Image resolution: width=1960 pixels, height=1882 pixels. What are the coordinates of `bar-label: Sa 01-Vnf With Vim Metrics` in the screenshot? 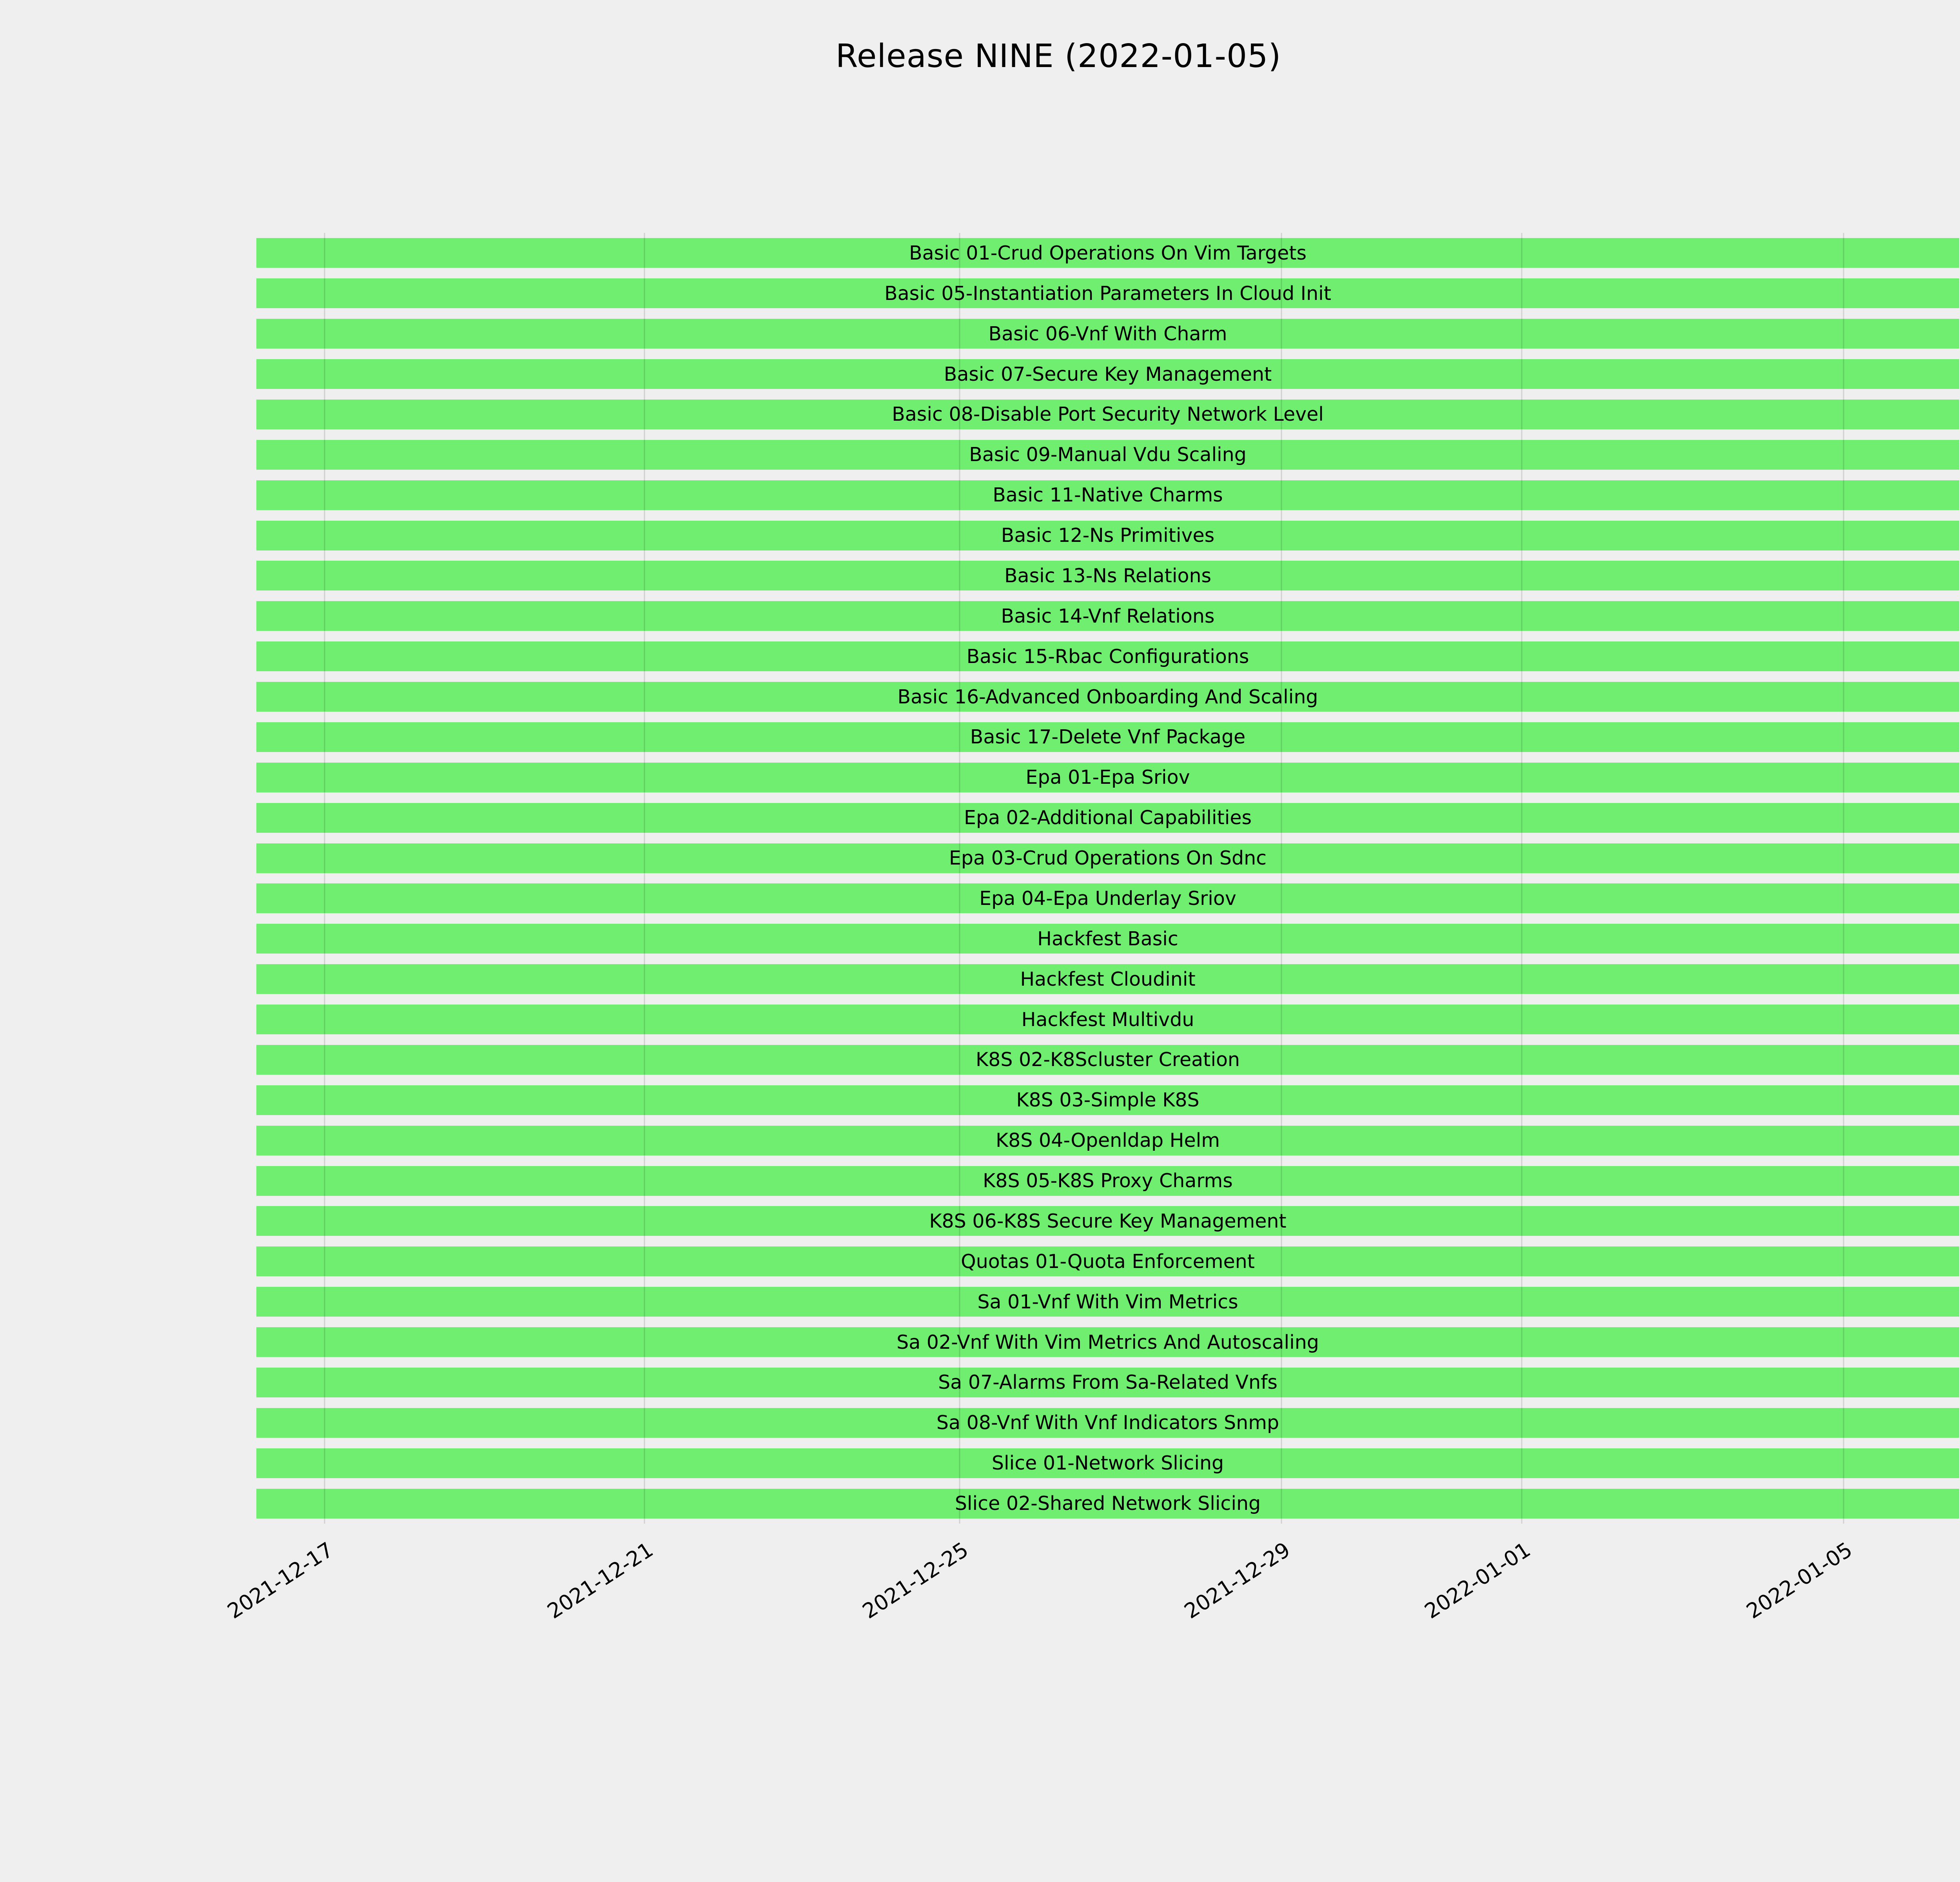 It's located at (1107, 1301).